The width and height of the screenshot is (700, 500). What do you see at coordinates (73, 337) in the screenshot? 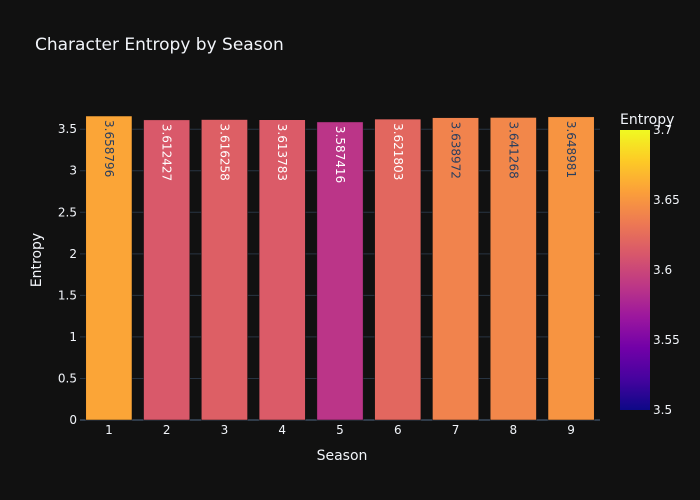
I see `y-tick-label: 1` at bounding box center [73, 337].